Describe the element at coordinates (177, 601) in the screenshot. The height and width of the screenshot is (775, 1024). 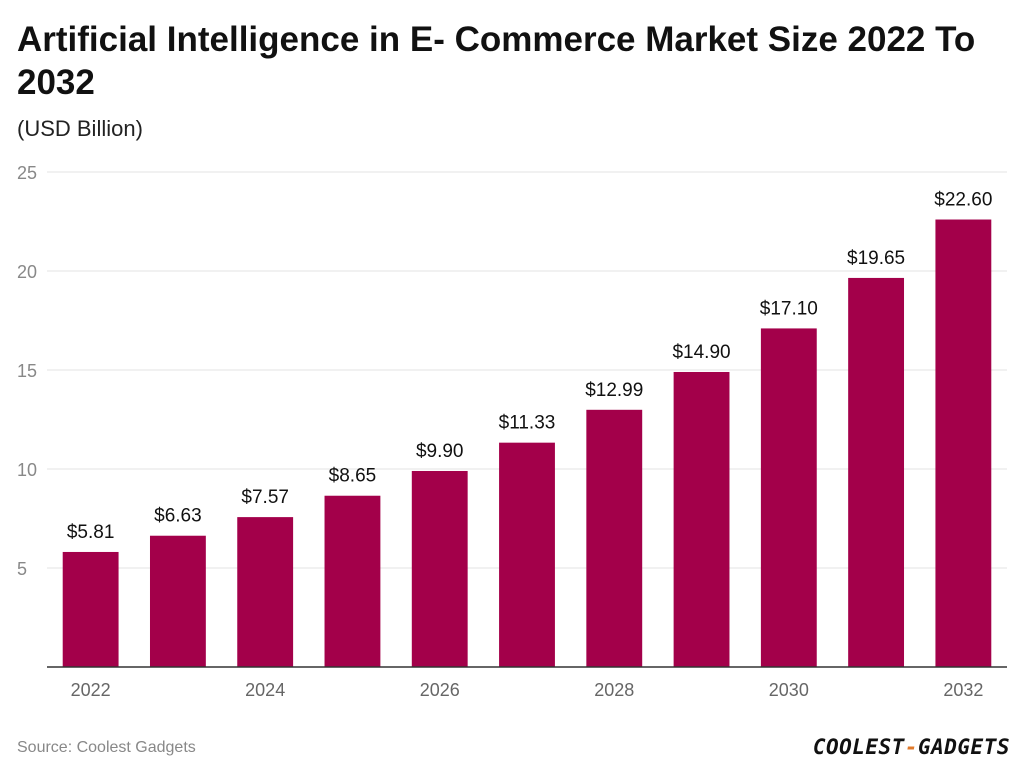
I see `bar-2023` at that location.